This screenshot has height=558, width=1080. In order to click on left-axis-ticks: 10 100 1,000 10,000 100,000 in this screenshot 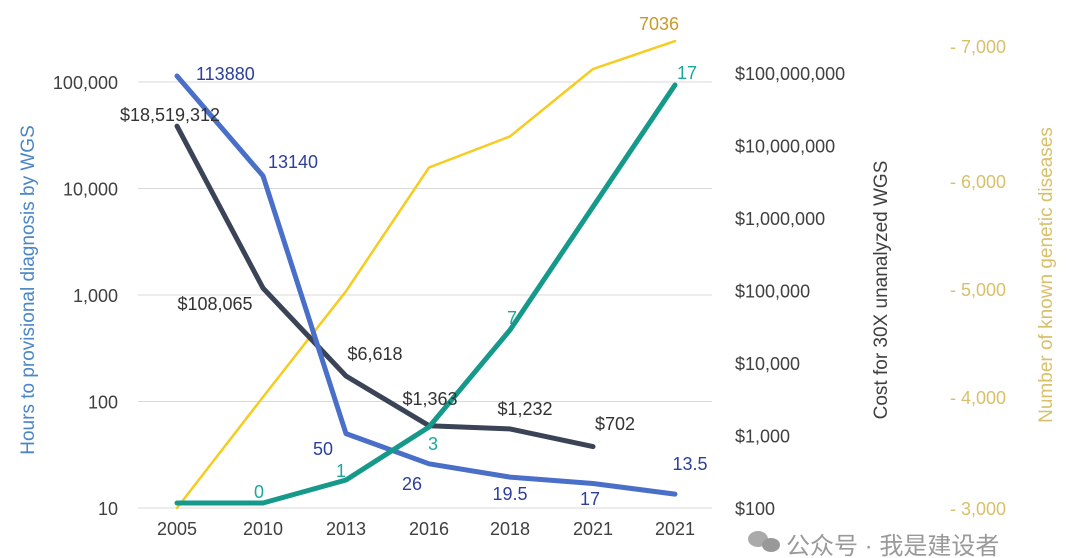, I will do `click(85, 296)`.